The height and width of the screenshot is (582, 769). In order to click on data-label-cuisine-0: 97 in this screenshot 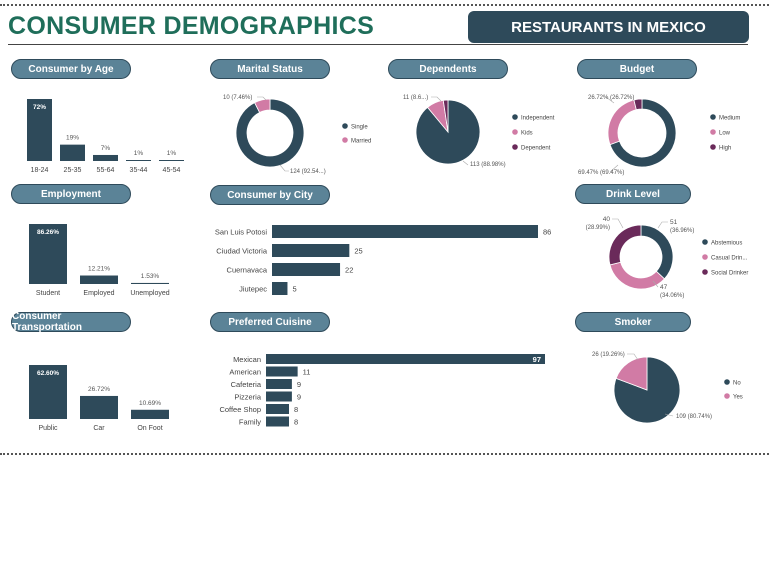, I will do `click(537, 359)`.